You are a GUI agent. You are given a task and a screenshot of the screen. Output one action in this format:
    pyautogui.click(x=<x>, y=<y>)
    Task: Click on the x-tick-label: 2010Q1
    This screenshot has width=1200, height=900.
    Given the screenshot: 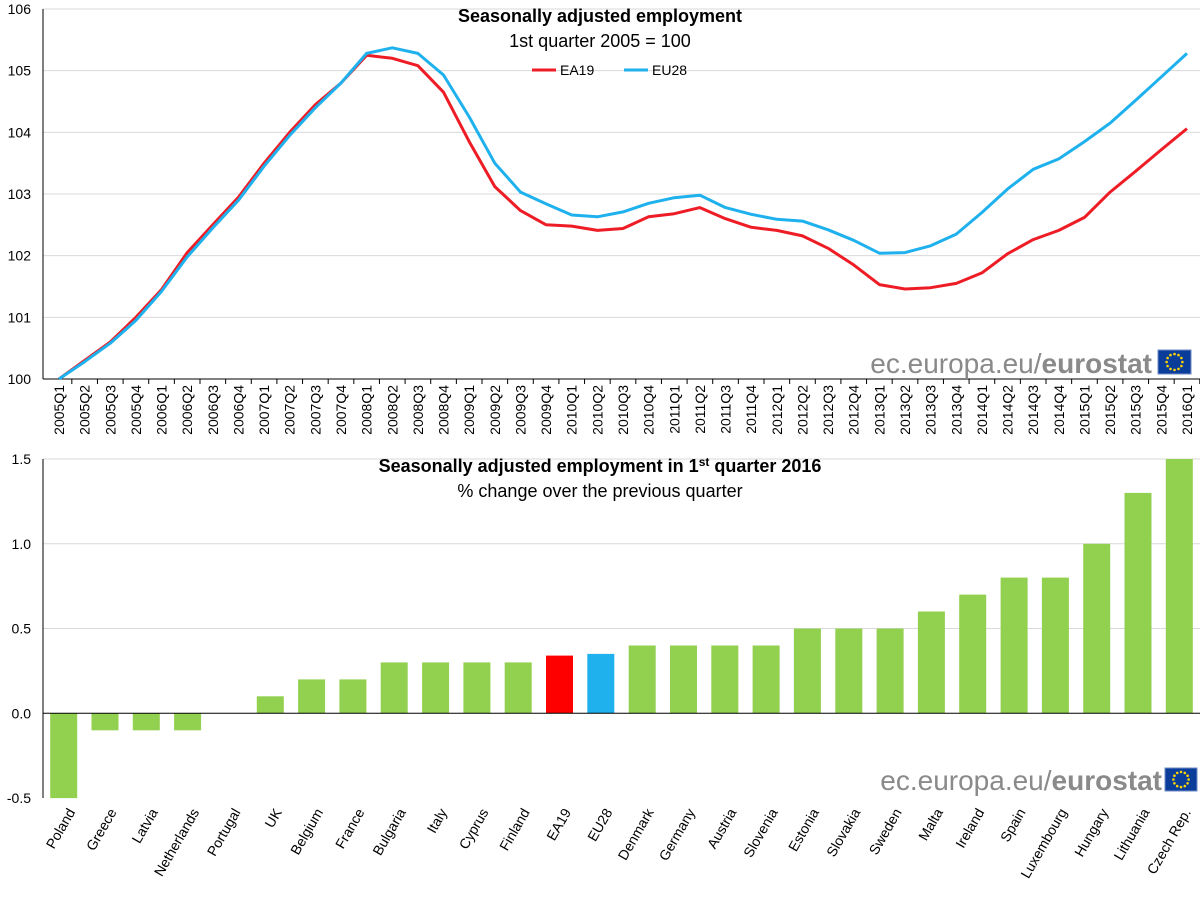 What is the action you would take?
    pyautogui.click(x=572, y=410)
    